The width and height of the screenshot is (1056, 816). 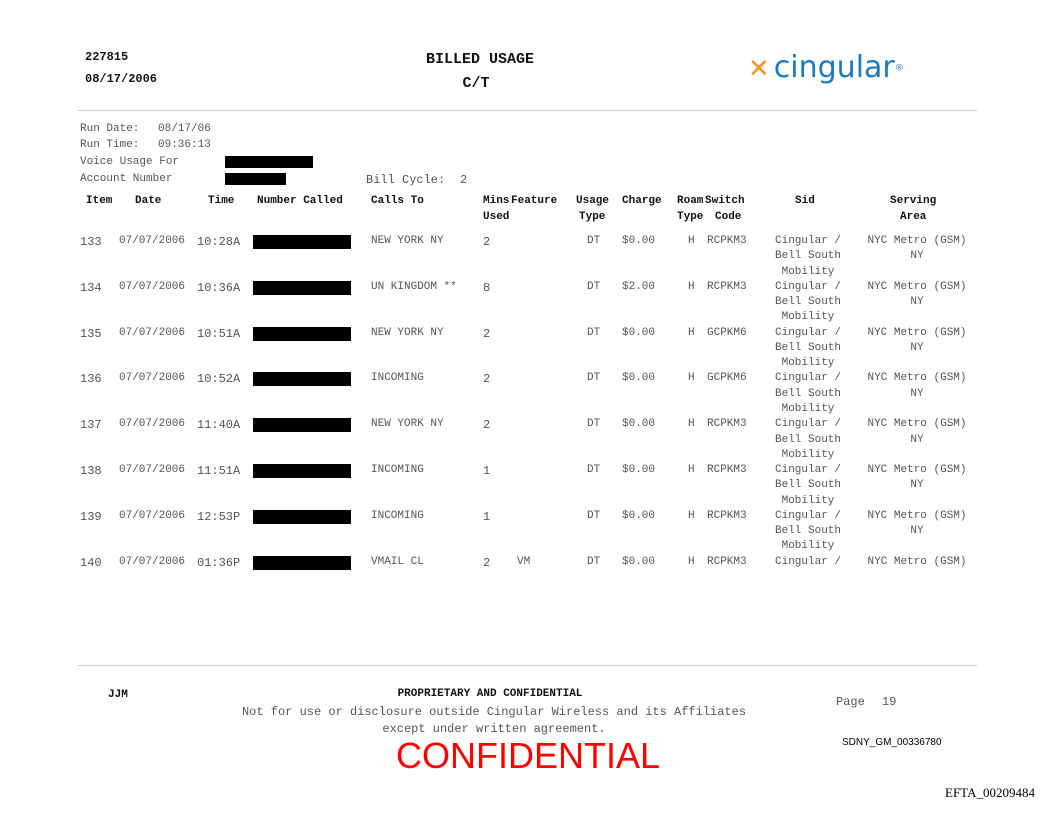 I want to click on col-serving: Serving, so click(x=913, y=201).